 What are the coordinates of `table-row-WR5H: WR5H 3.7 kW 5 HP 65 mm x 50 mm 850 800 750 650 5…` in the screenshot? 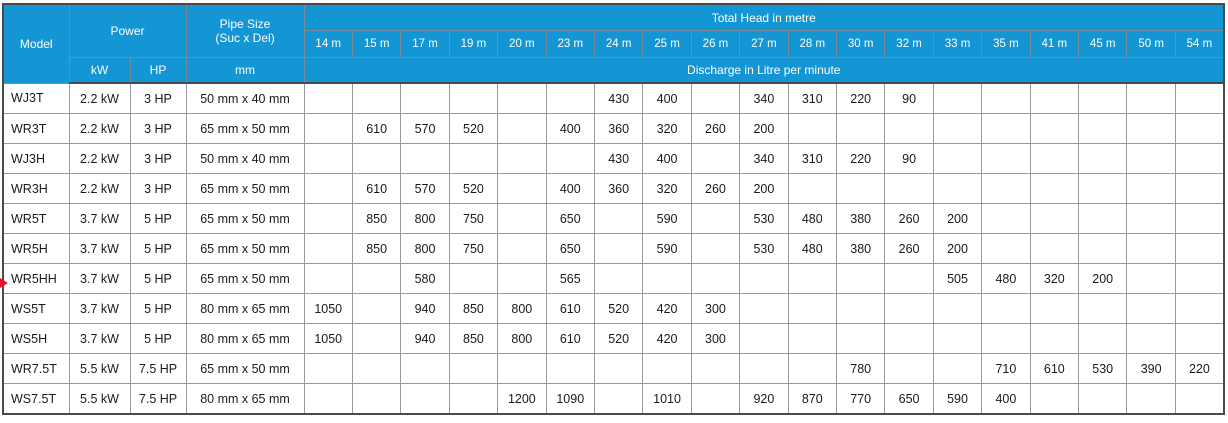 It's located at (613, 248).